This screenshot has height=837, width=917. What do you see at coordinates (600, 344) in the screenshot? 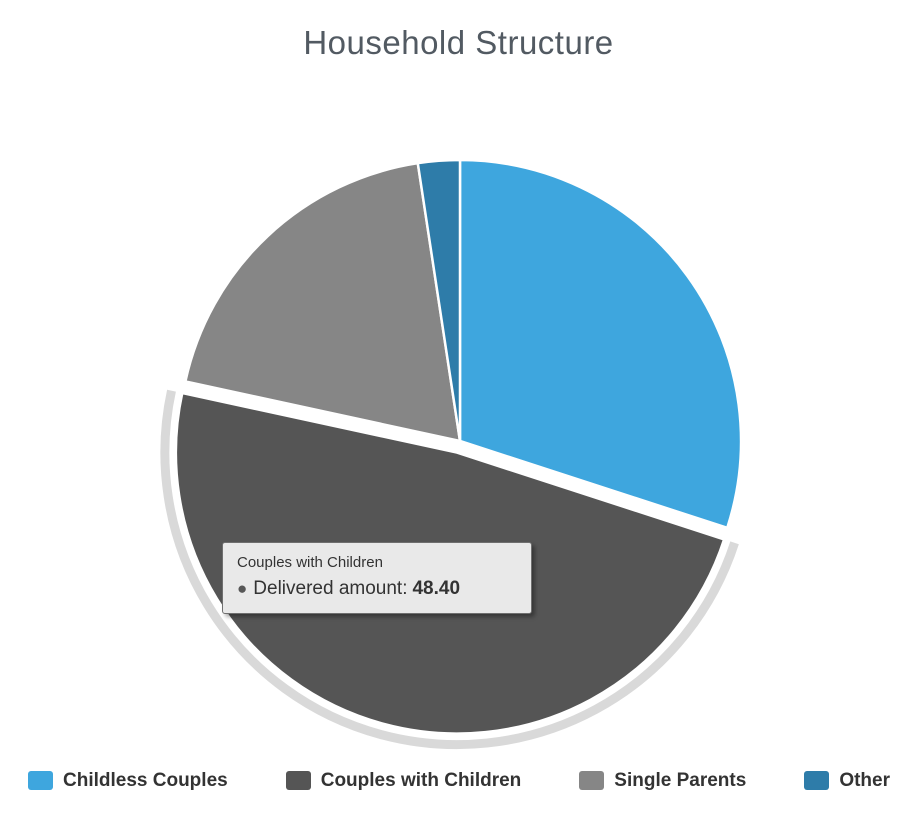
I see `pie-slice-childless-couples` at bounding box center [600, 344].